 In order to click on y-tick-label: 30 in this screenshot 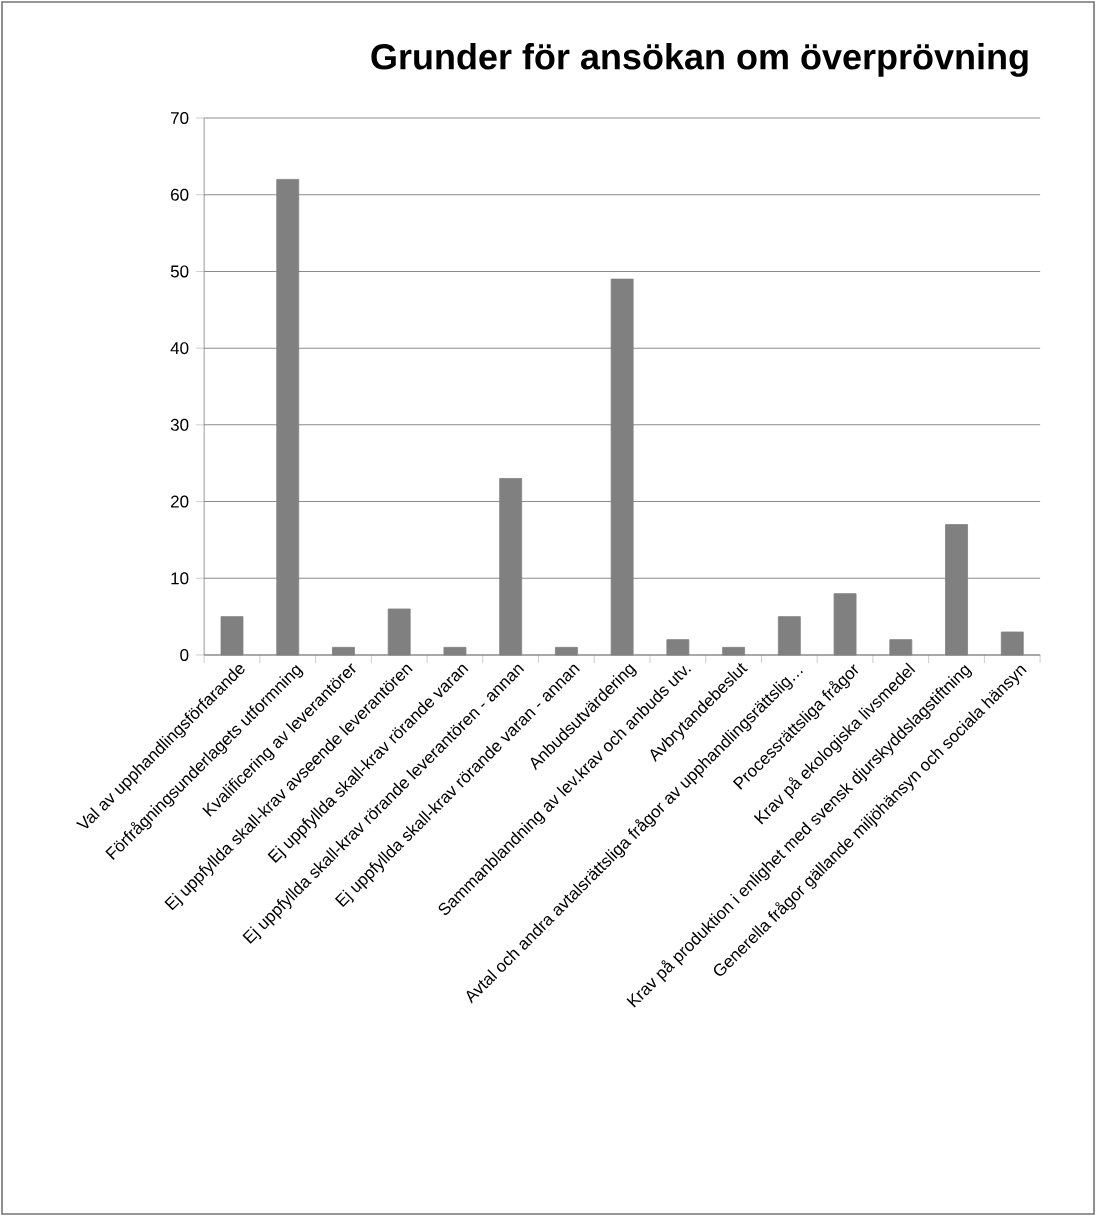, I will do `click(179, 424)`.